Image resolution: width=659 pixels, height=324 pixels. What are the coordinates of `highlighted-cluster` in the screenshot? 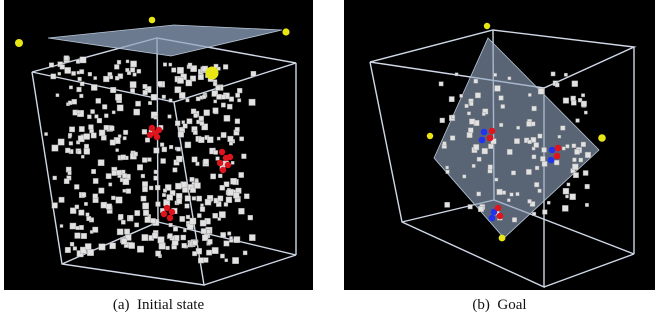 It's located at (190, 173).